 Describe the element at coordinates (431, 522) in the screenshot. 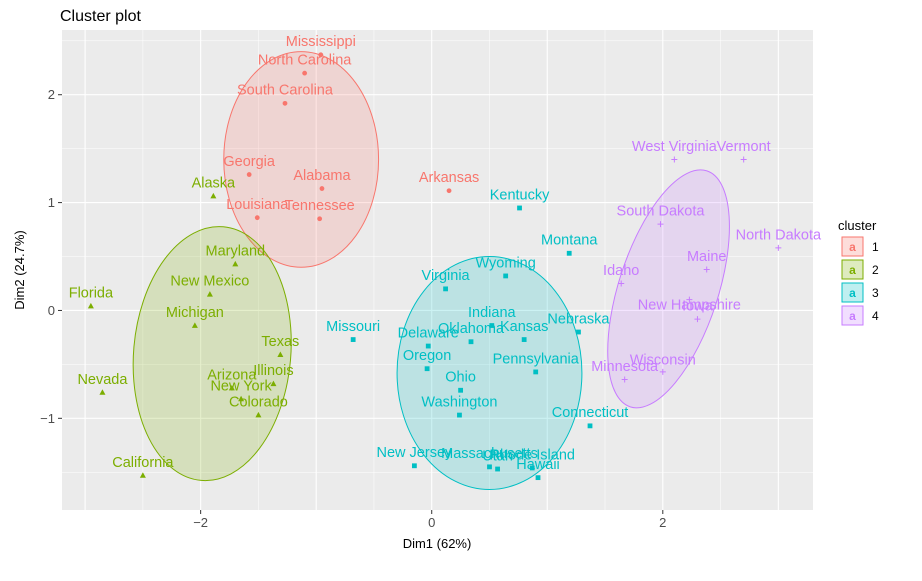

I see `x-tick-label: 0` at that location.